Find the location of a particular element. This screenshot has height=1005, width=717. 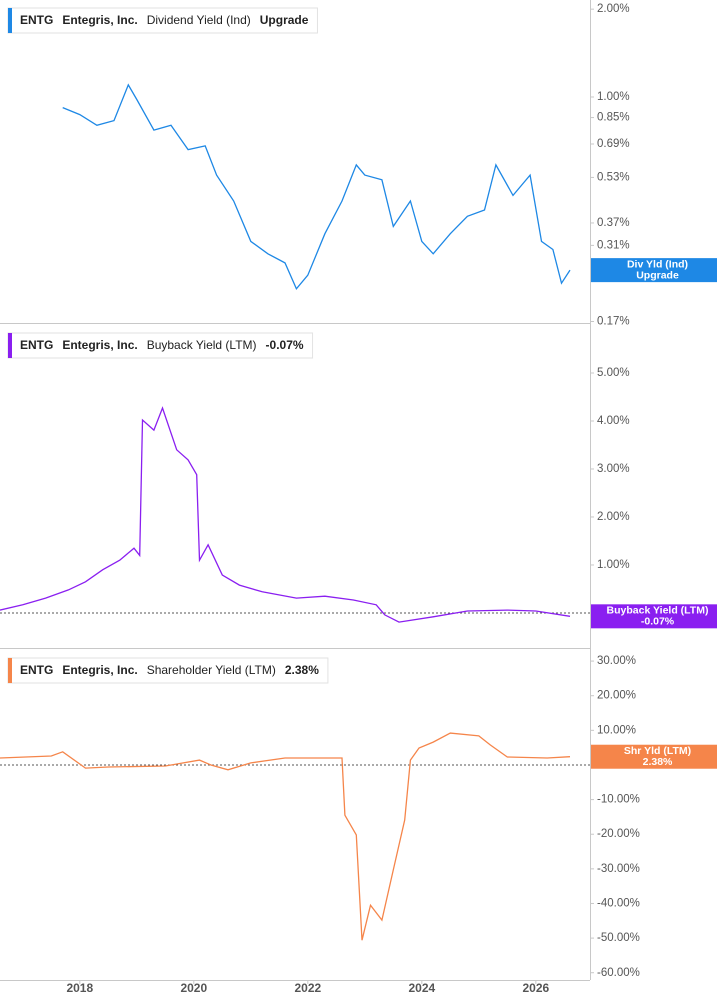

y-tick-label: 30.00% is located at coordinates (616, 661).